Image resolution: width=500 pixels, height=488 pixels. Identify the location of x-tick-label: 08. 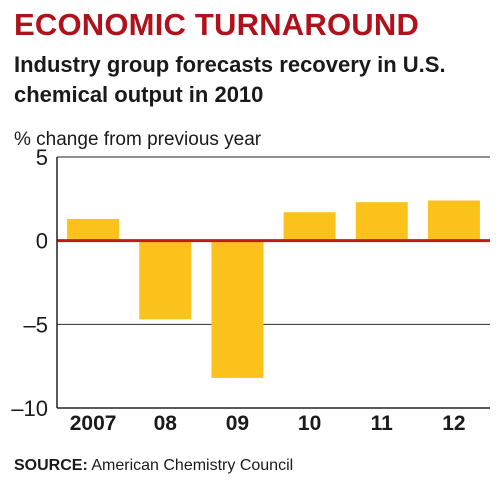
(166, 423).